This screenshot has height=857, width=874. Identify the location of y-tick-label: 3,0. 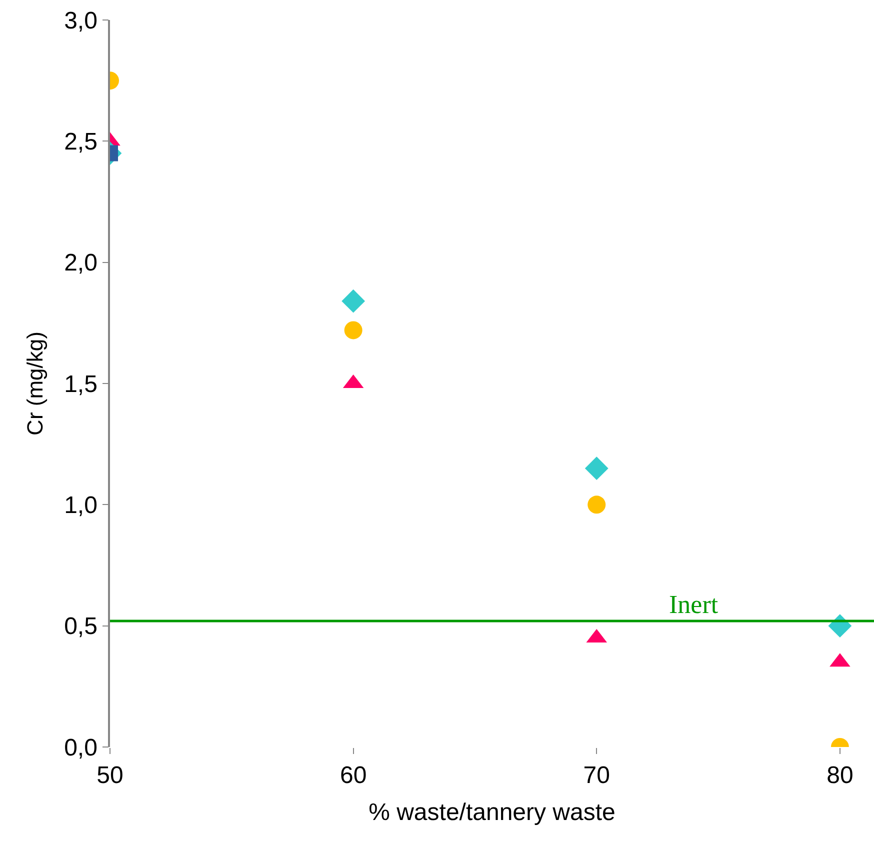
(81, 20).